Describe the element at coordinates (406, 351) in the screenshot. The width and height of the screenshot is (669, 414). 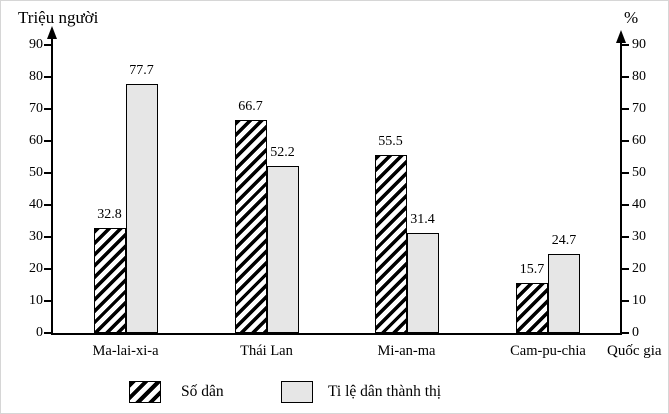
I see `category-label: Mi-an-ma` at that location.